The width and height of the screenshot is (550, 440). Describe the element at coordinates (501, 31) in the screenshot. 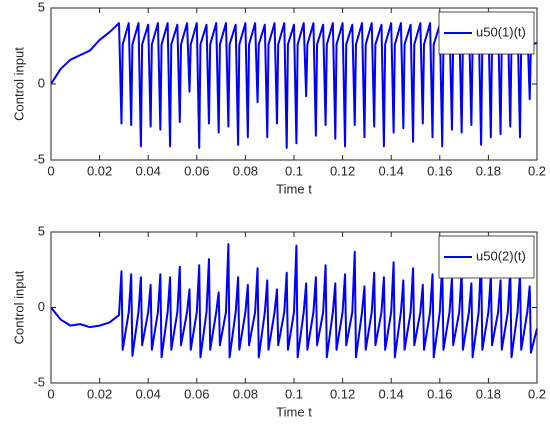

I see `legend-label: u50(1)(t)` at that location.